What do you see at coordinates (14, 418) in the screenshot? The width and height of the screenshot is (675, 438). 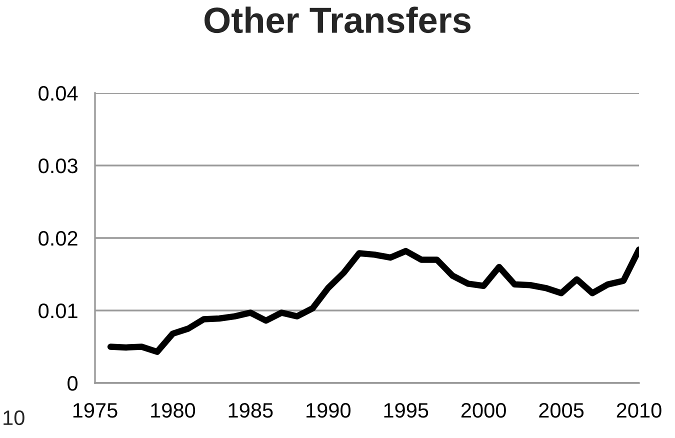 I see `text: 10` at bounding box center [14, 418].